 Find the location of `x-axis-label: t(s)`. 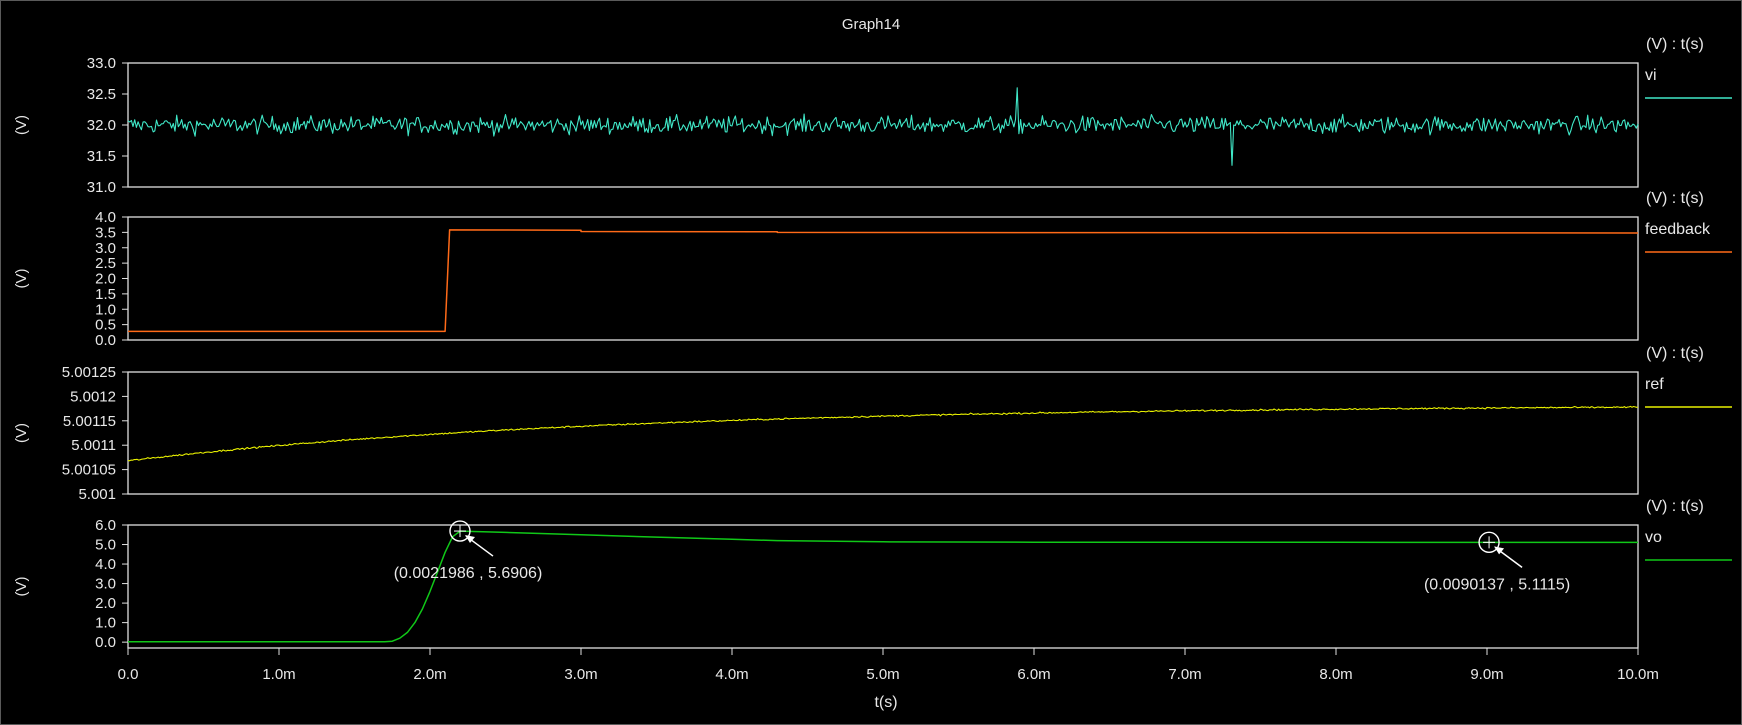

x-axis-label: t(s) is located at coordinates (885, 702).